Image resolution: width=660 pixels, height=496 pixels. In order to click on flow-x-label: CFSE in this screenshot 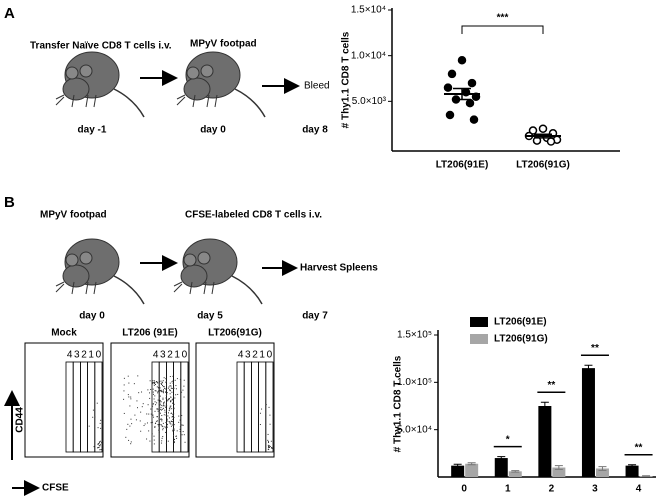, I will do `click(55, 488)`.